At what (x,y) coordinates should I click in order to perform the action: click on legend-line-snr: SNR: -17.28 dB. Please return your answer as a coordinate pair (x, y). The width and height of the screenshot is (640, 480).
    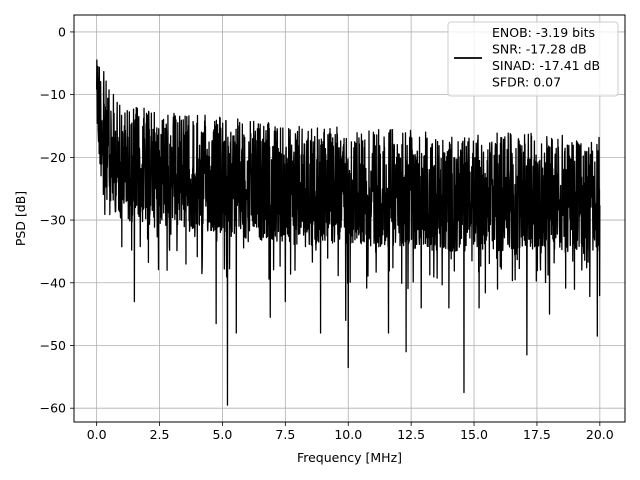
    Looking at the image, I should click on (539, 49).